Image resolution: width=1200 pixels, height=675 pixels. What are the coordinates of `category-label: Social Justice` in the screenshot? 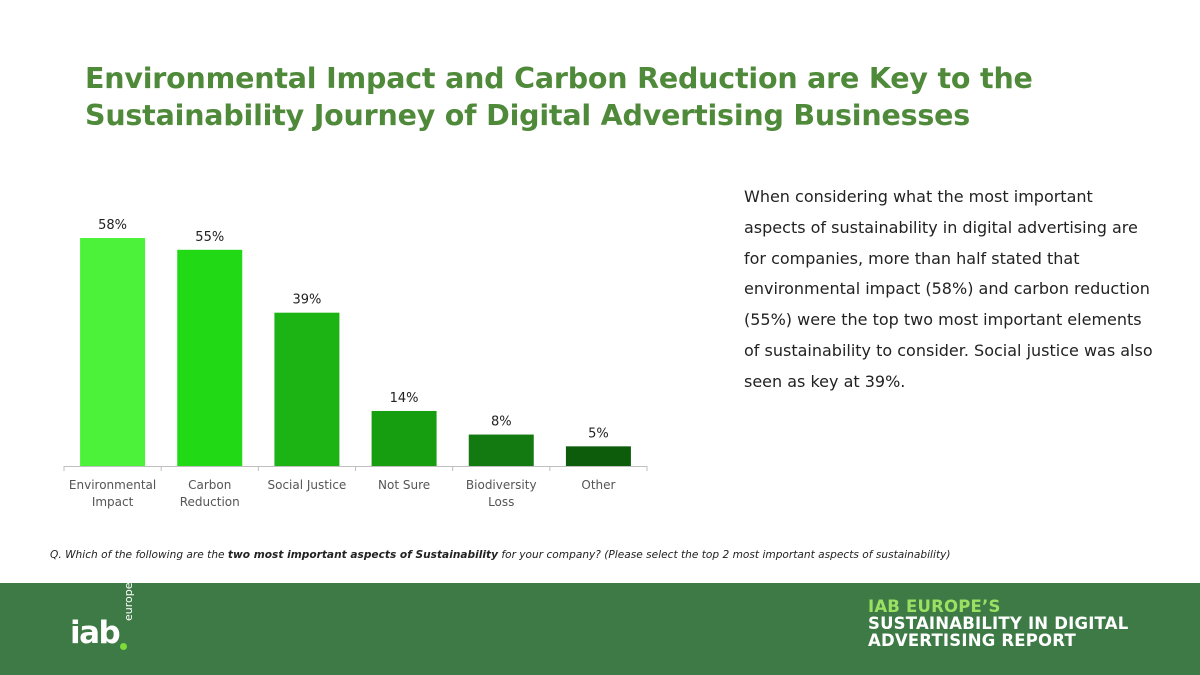 It's located at (307, 485).